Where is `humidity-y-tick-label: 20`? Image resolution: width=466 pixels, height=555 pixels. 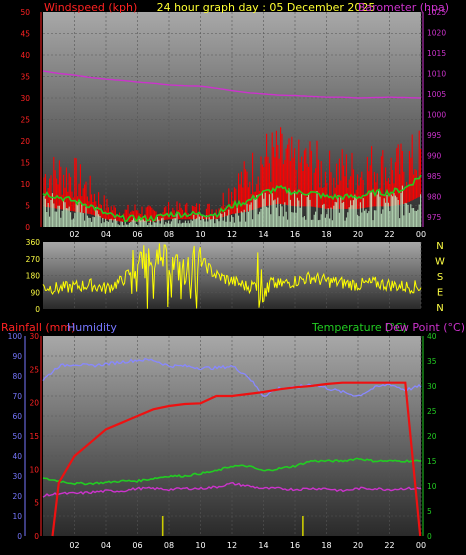
humidity-y-tick-label: 20 is located at coordinates (17, 496).